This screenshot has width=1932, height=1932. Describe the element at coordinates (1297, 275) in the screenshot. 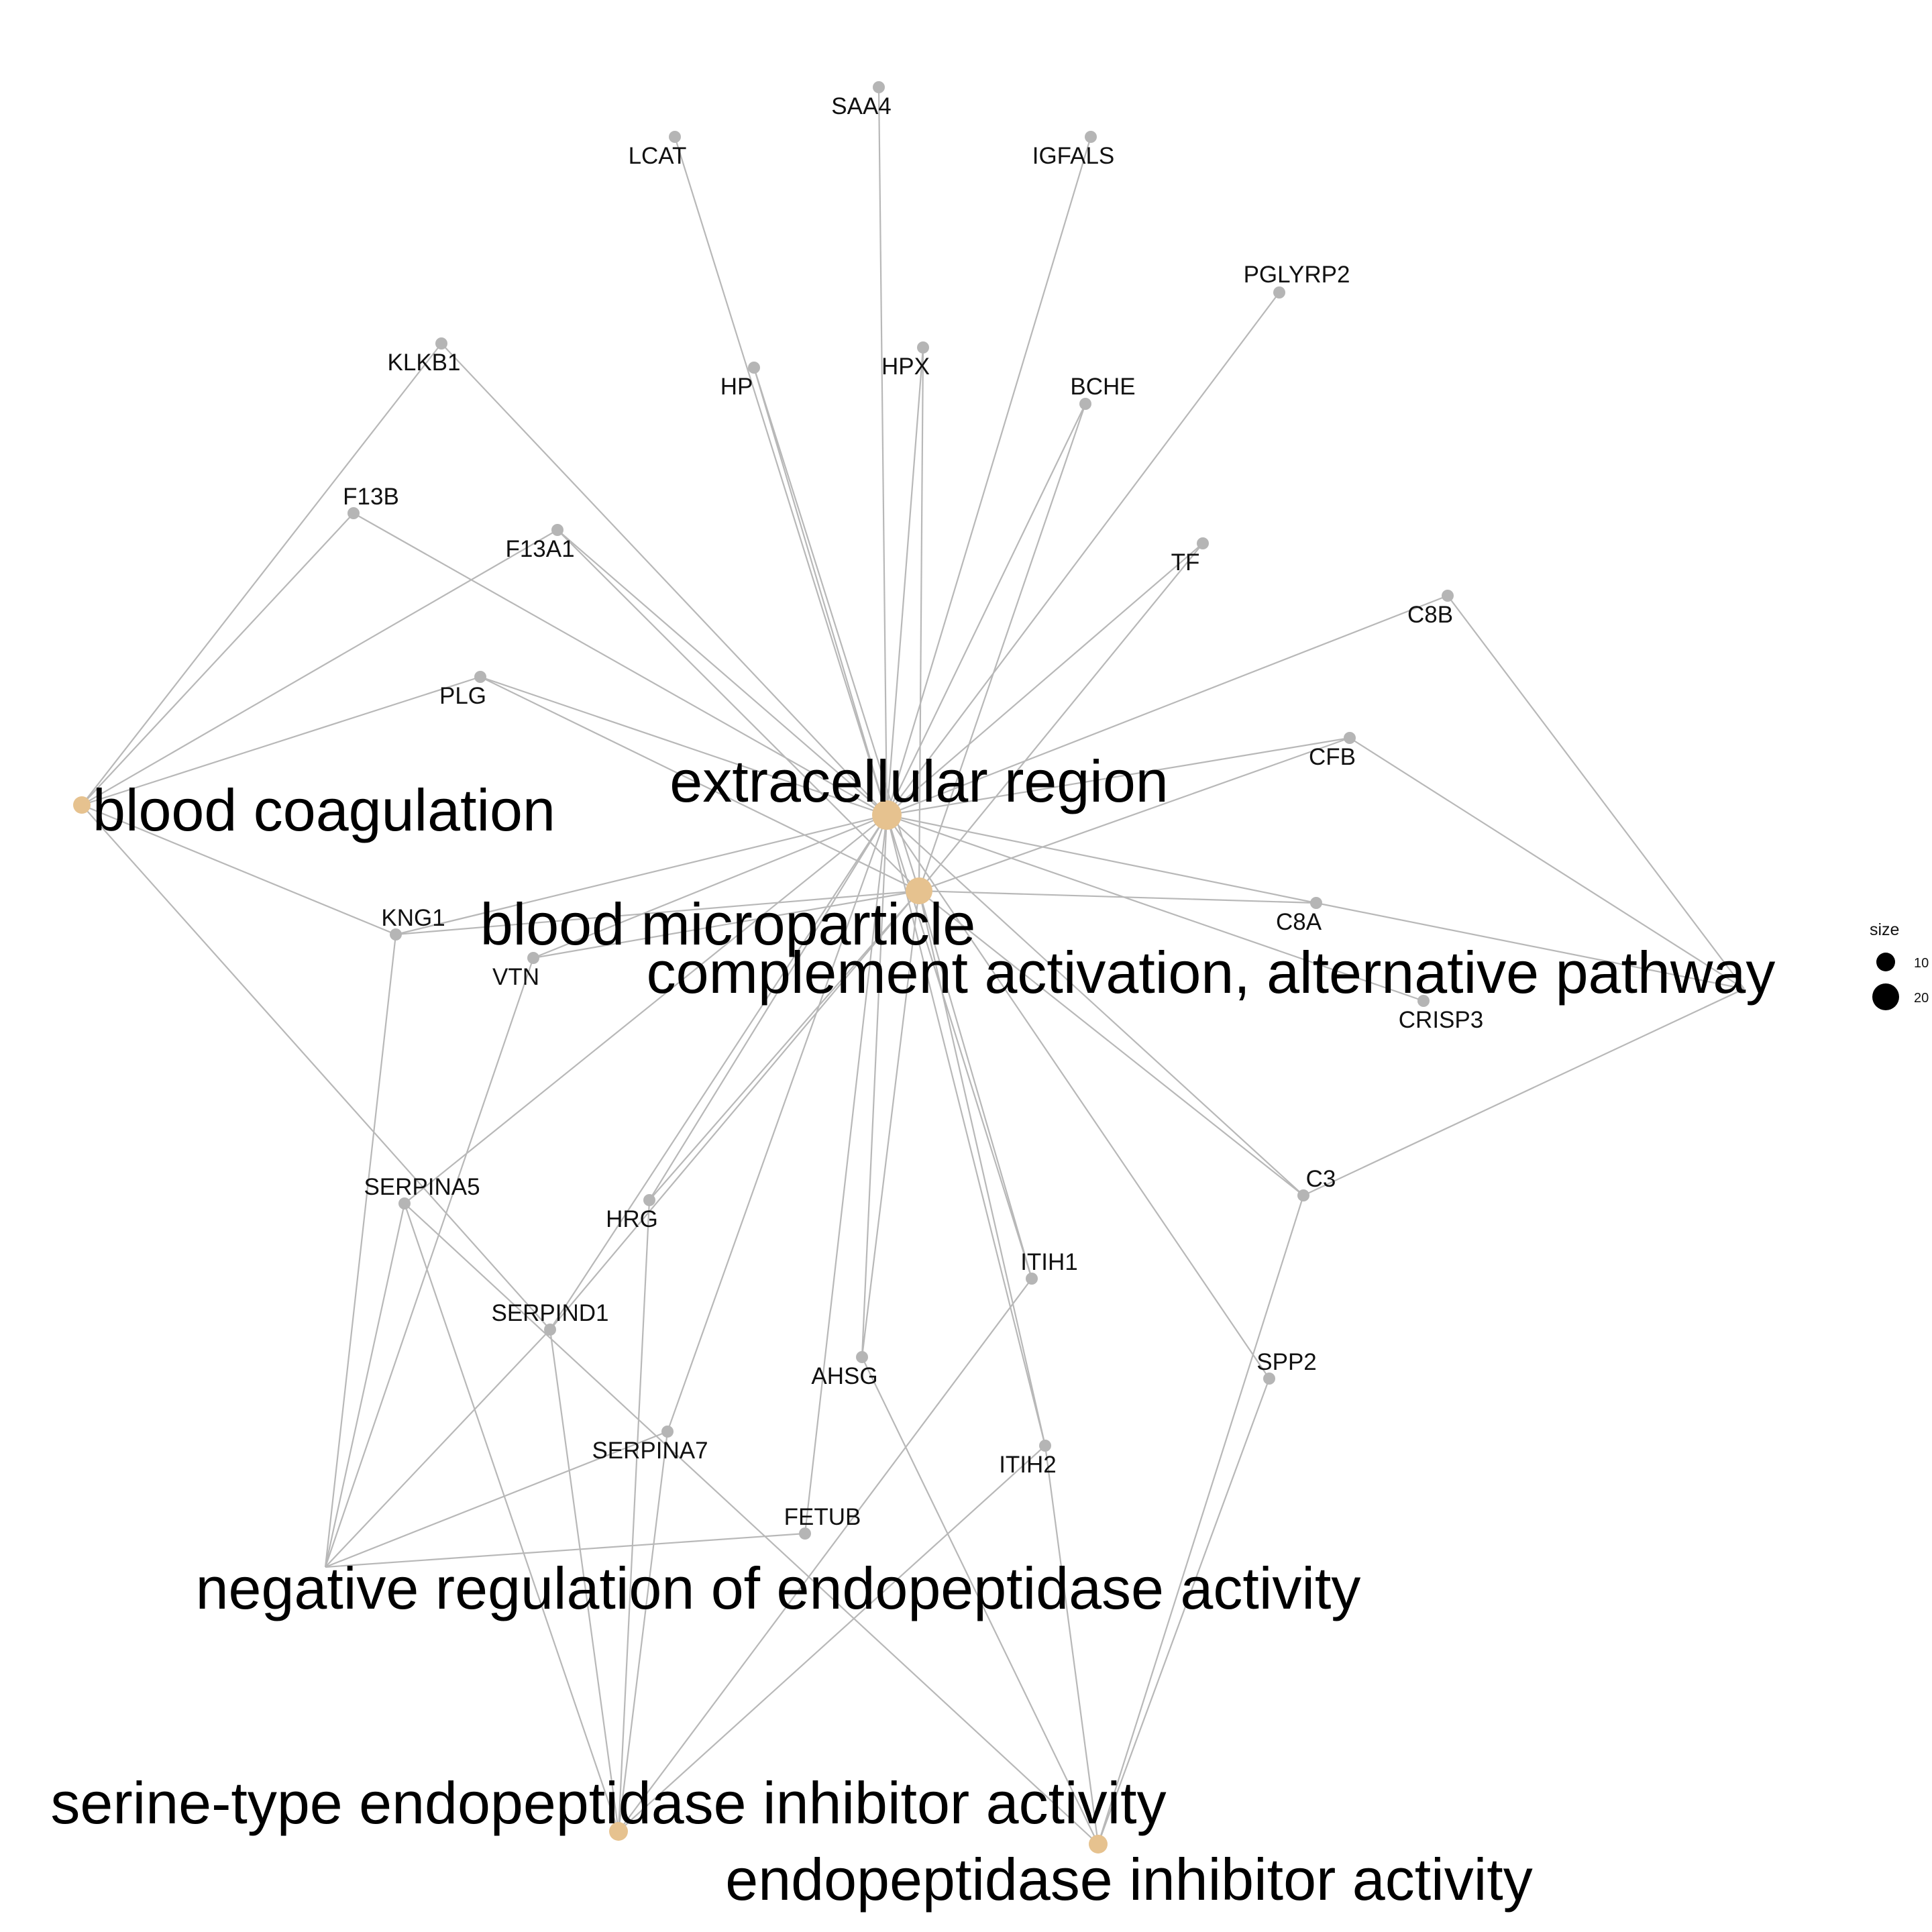

I see `gene-label-pglyrp2: PGLYRP2` at that location.